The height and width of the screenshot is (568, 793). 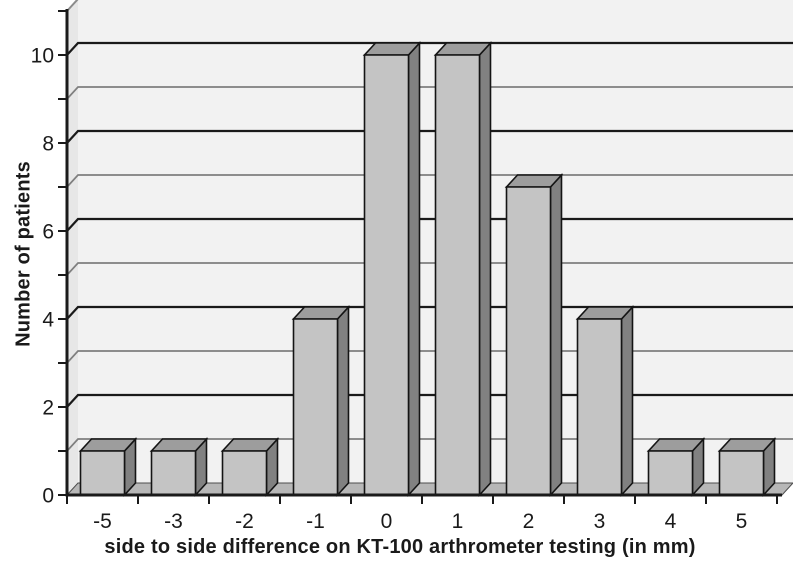 What do you see at coordinates (23, 254) in the screenshot?
I see `y-axis-title: Number of patients` at bounding box center [23, 254].